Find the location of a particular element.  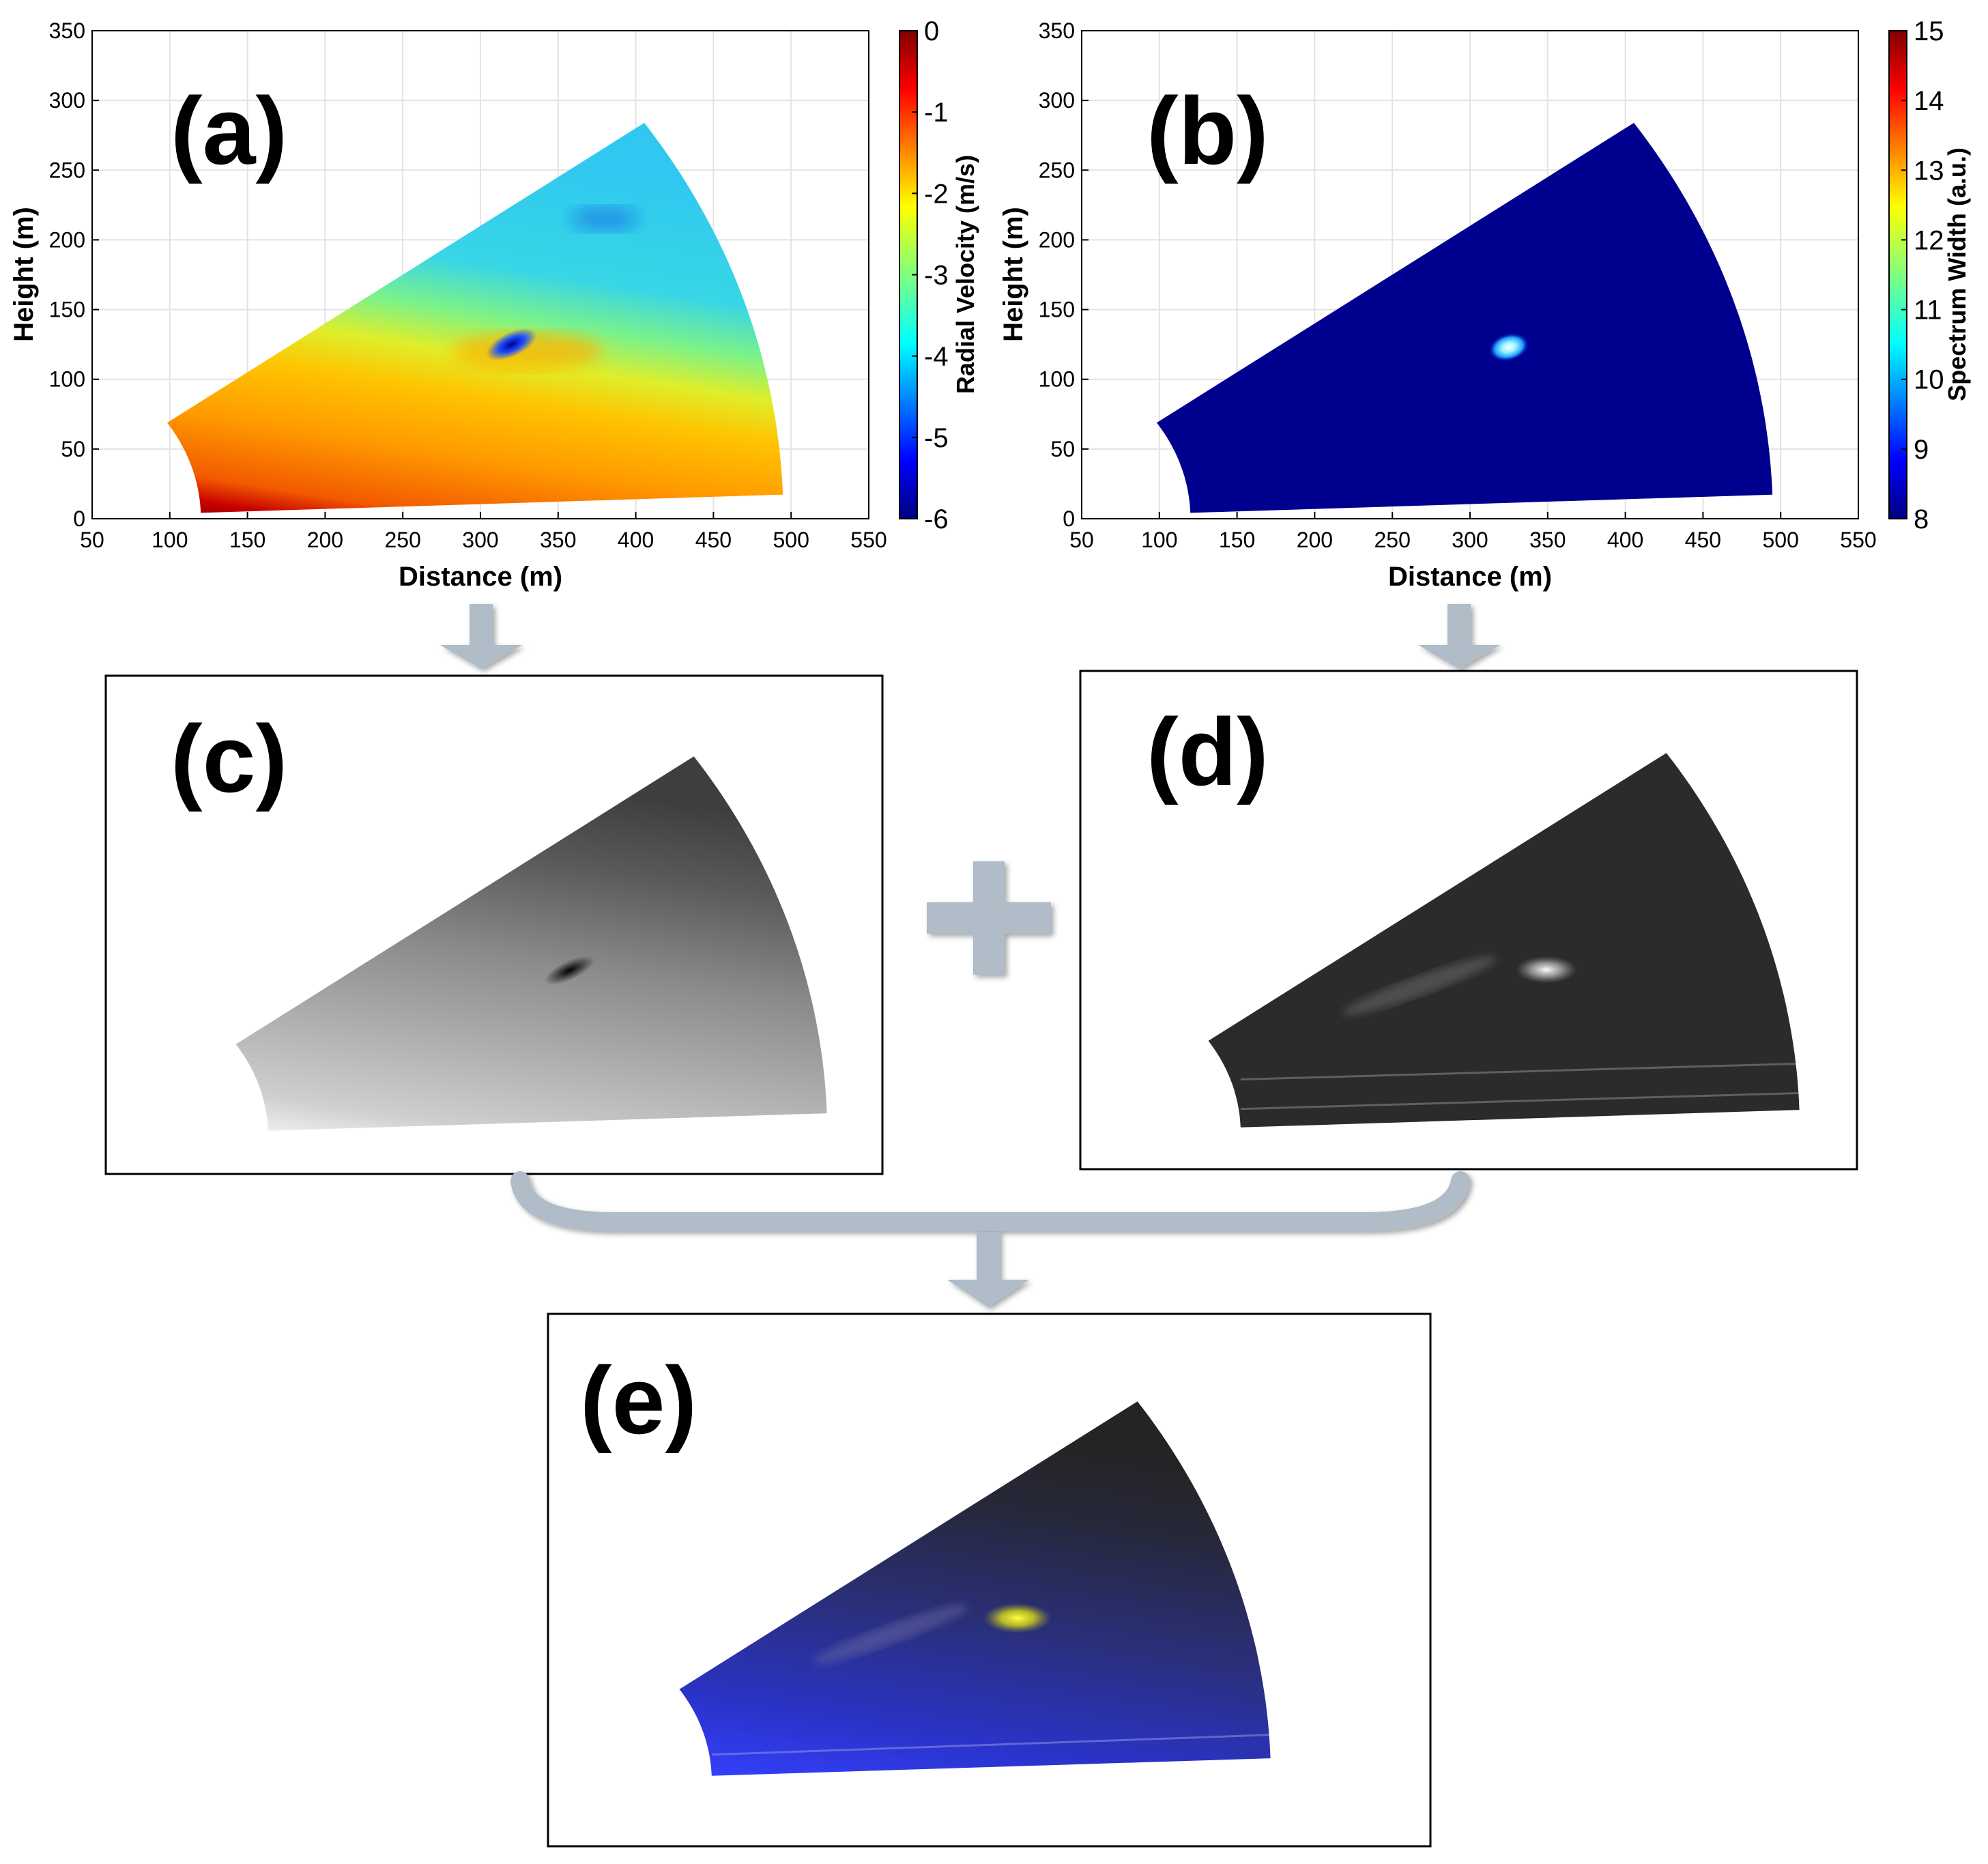

colorbar-b-bar is located at coordinates (1897, 274).